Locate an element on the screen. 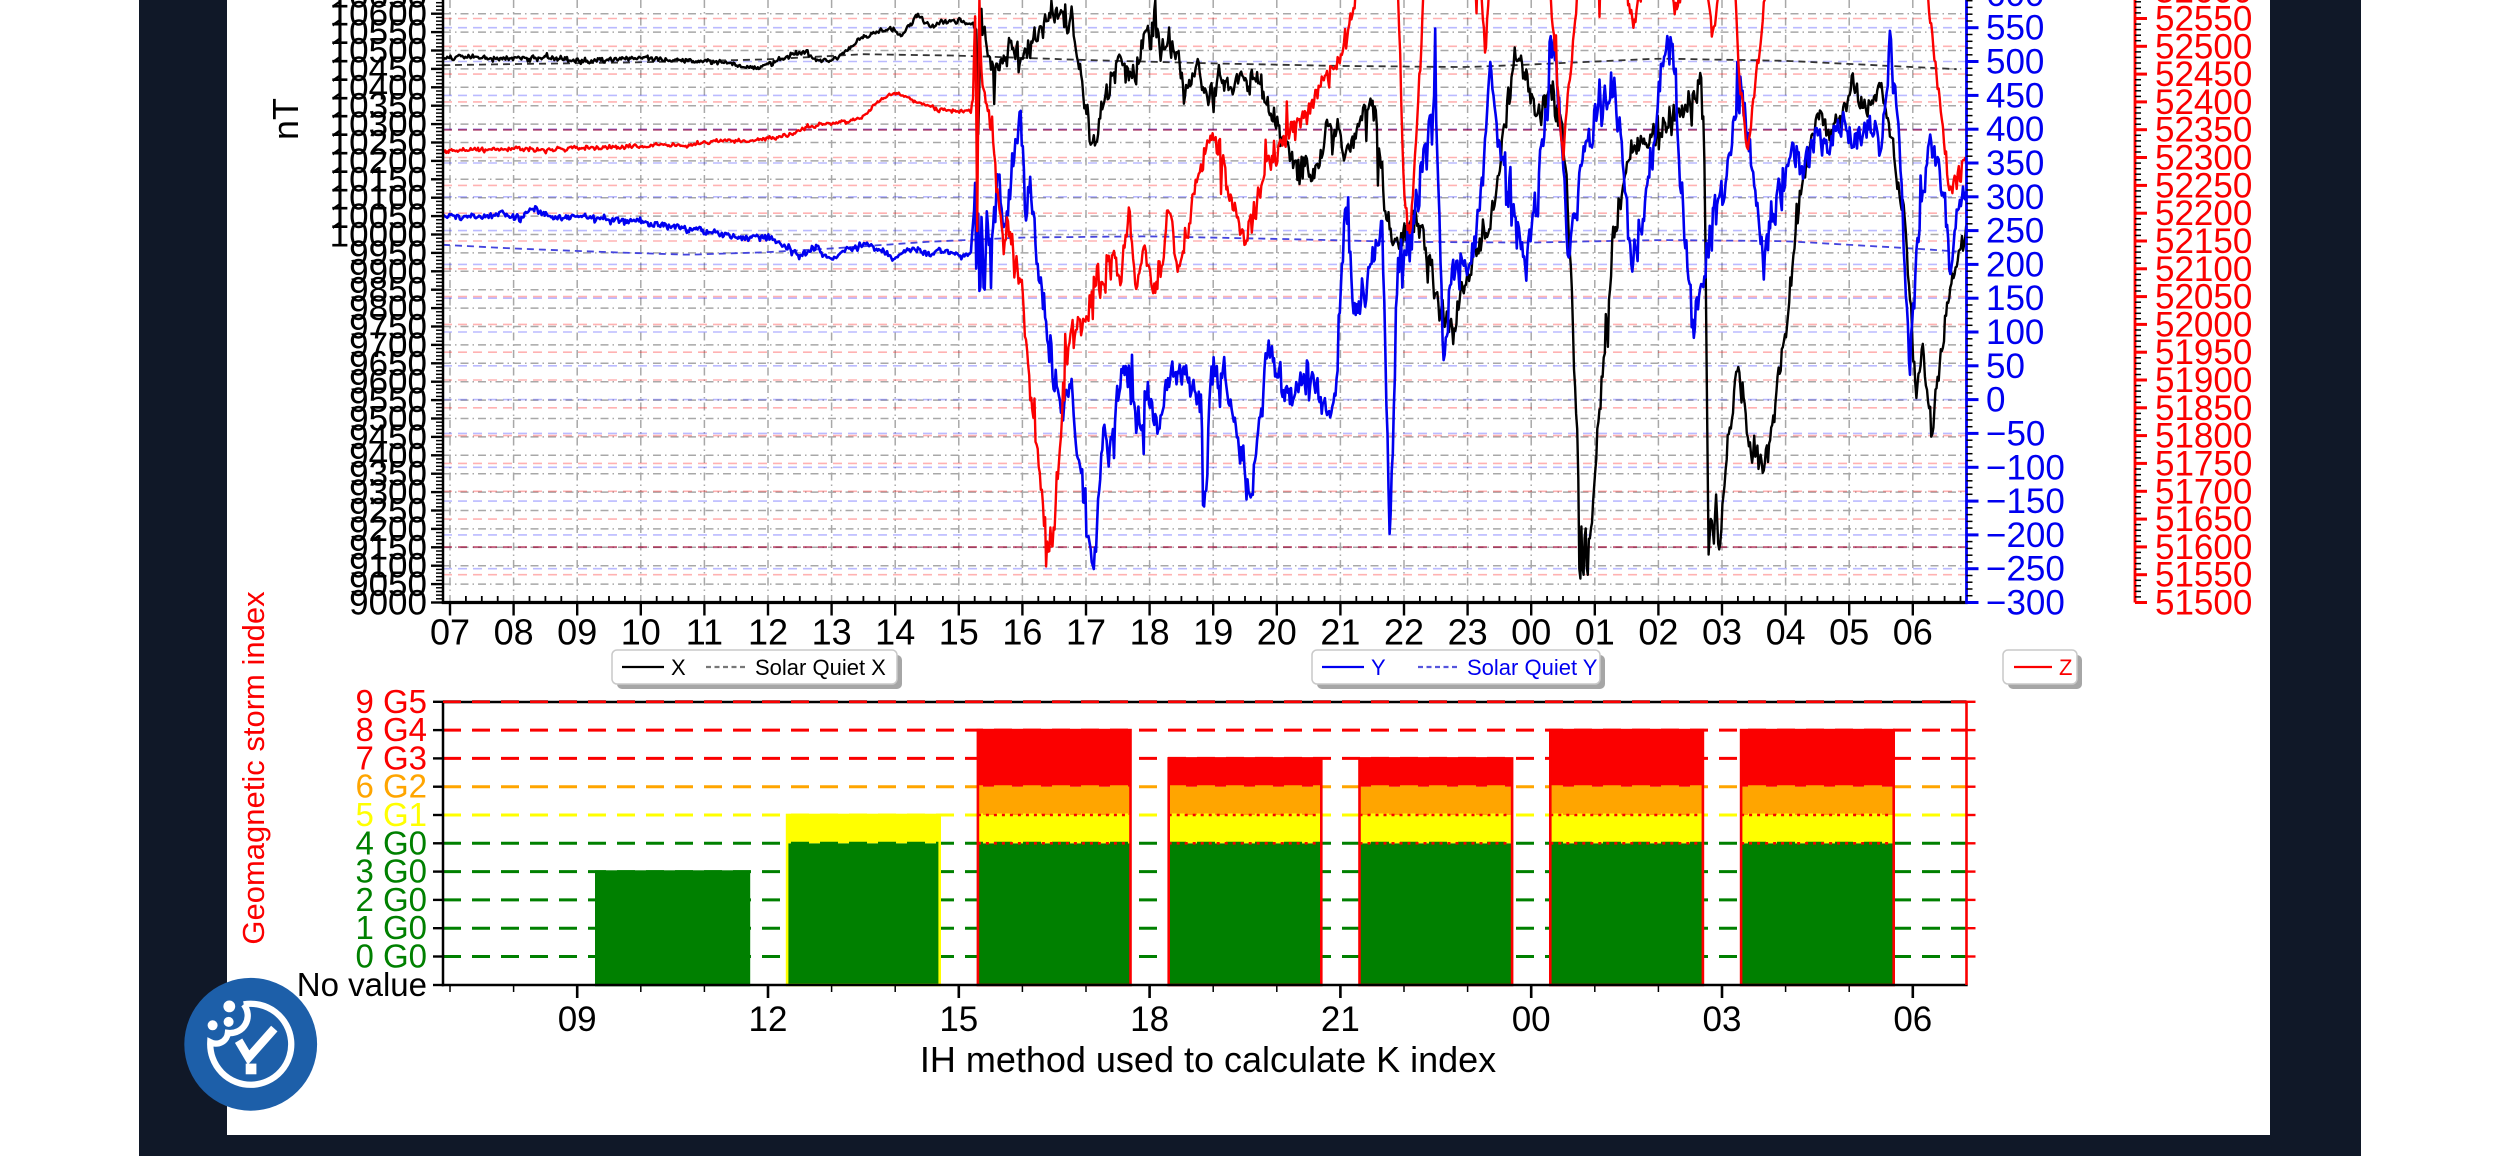  svg-text: 10200 is located at coordinates (378, 161).